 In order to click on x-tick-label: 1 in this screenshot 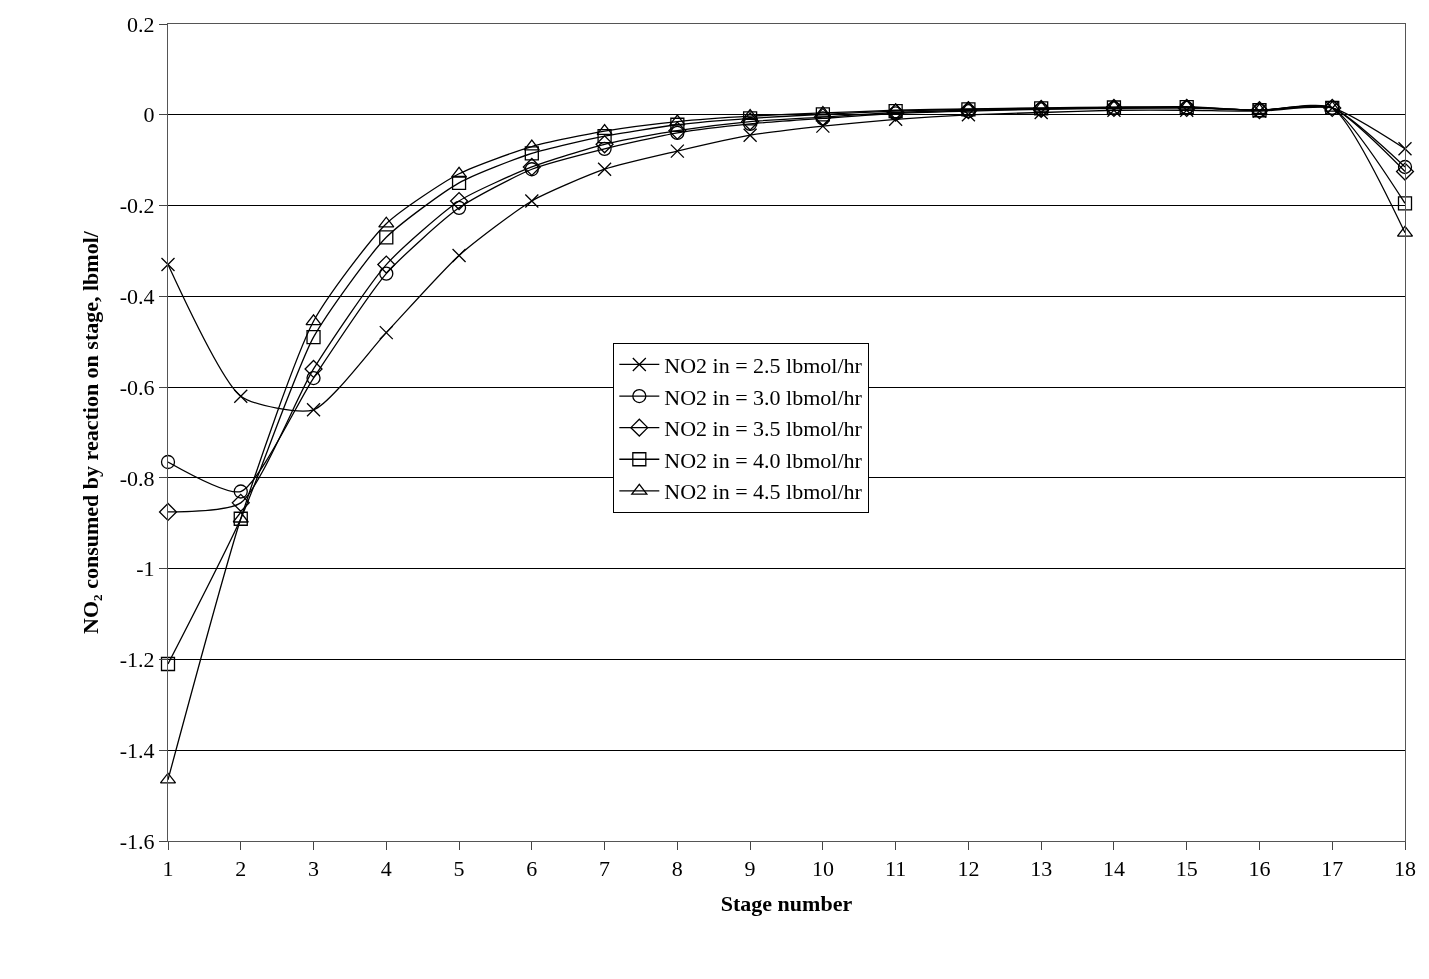, I will do `click(168, 869)`.